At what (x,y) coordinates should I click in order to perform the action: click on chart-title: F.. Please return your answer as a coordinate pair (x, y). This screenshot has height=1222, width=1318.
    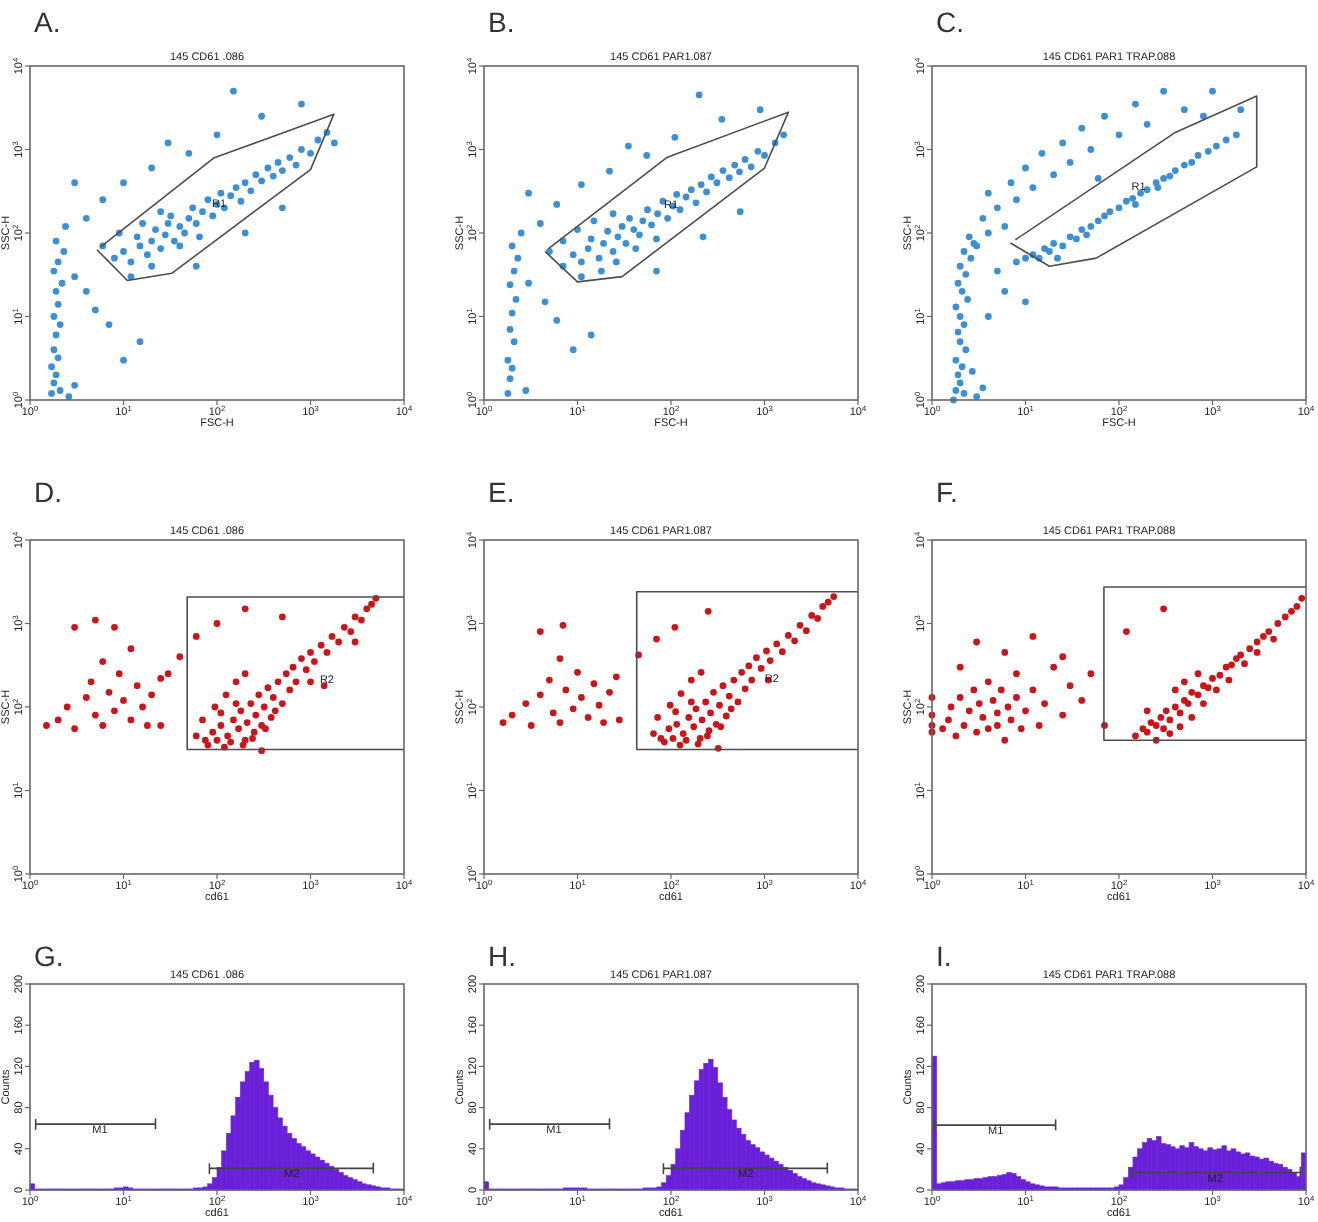
    Looking at the image, I should click on (947, 492).